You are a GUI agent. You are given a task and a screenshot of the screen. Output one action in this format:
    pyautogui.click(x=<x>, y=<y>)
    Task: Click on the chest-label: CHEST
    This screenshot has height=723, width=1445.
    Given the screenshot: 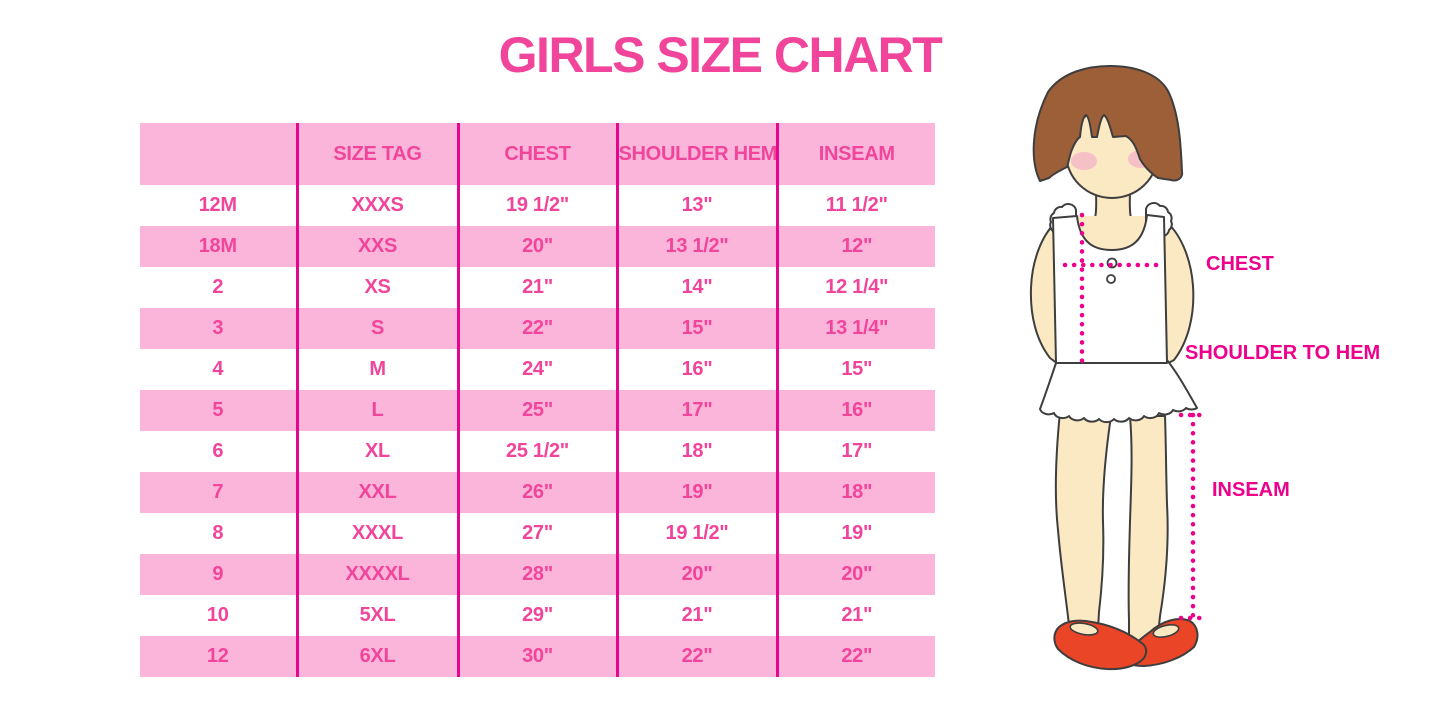 What is the action you would take?
    pyautogui.click(x=1240, y=264)
    